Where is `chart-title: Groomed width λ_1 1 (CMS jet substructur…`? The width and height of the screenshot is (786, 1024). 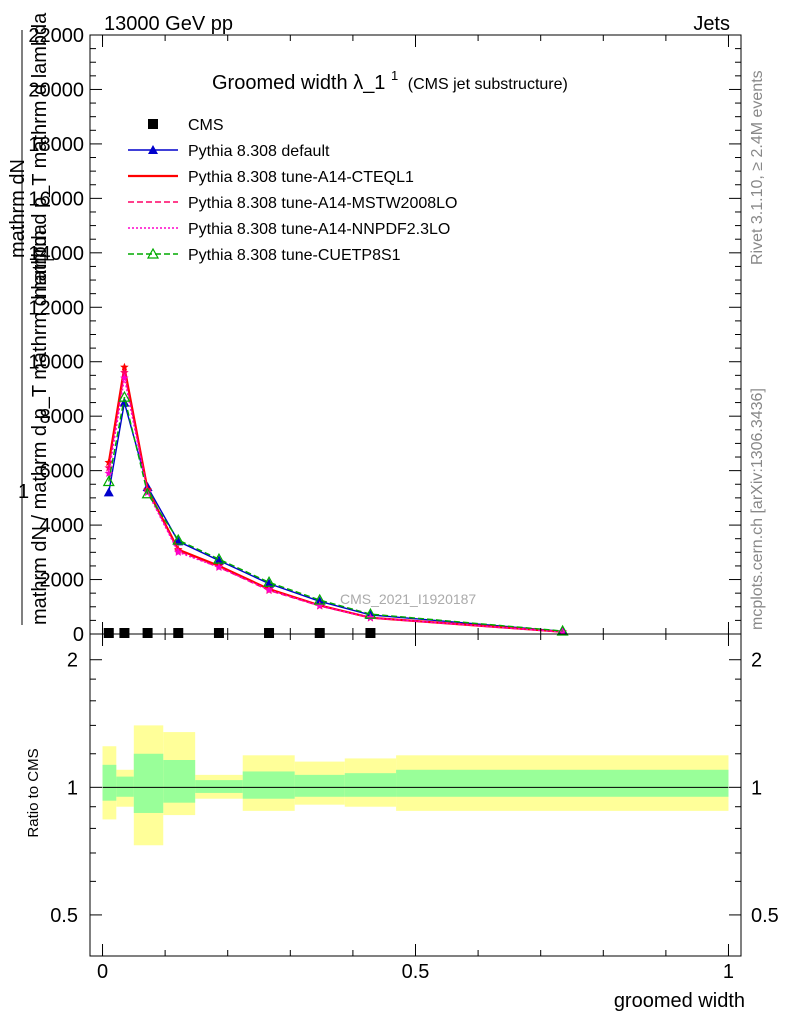 chart-title: Groomed width λ_1 1 (CMS jet substructur… is located at coordinates (390, 78).